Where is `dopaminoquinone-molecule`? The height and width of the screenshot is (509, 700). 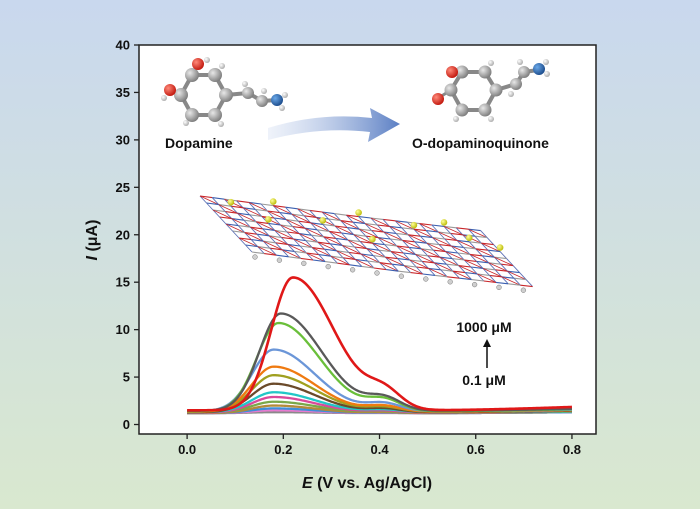
dopaminoquinone-molecule is located at coordinates (491, 90).